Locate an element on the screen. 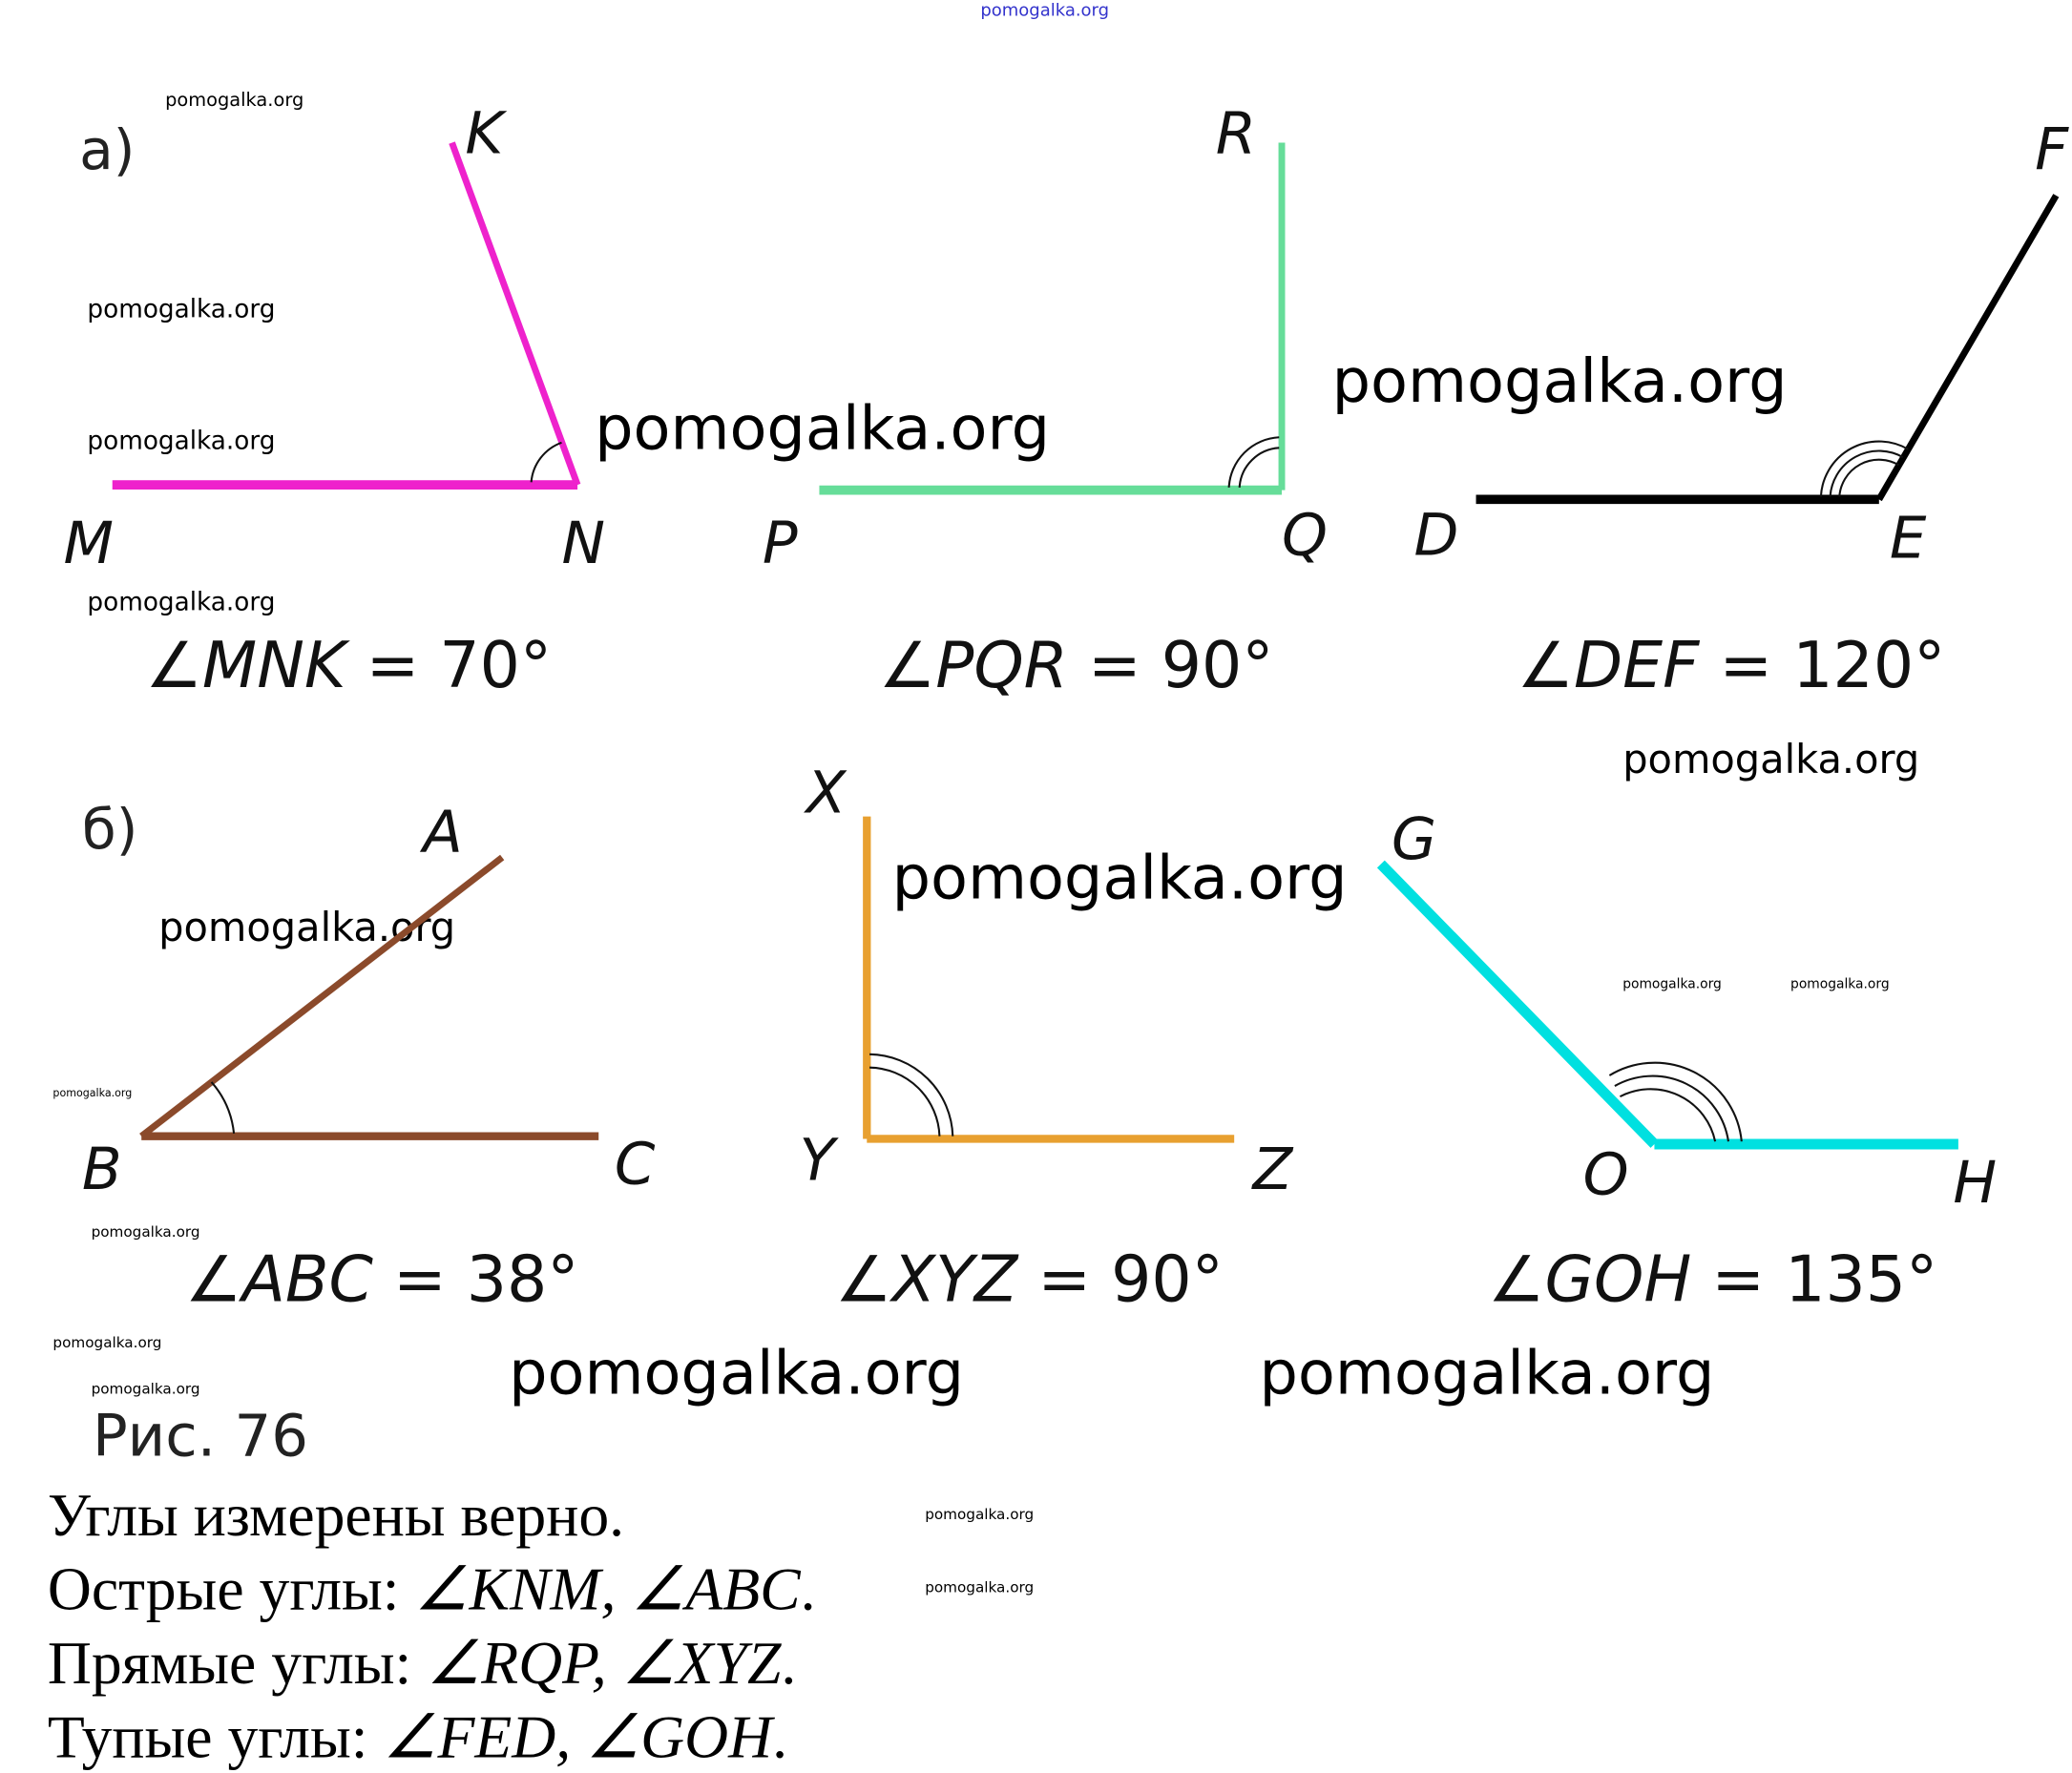  point-o: O is located at coordinates (1606, 1175).